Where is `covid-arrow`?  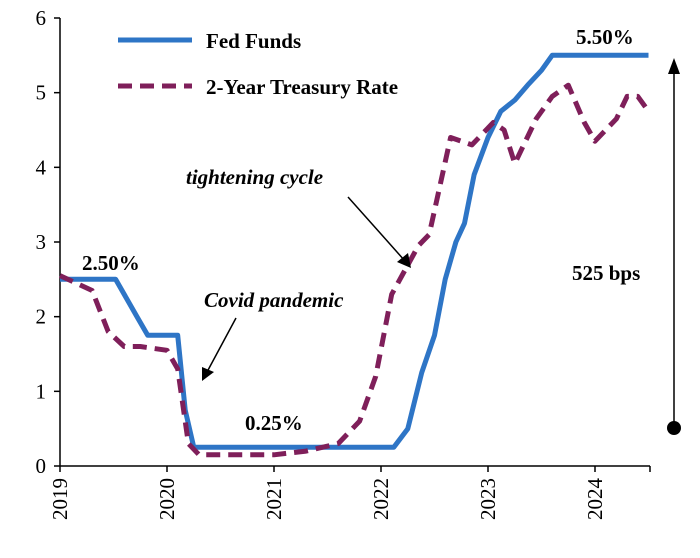 covid-arrow is located at coordinates (221, 345).